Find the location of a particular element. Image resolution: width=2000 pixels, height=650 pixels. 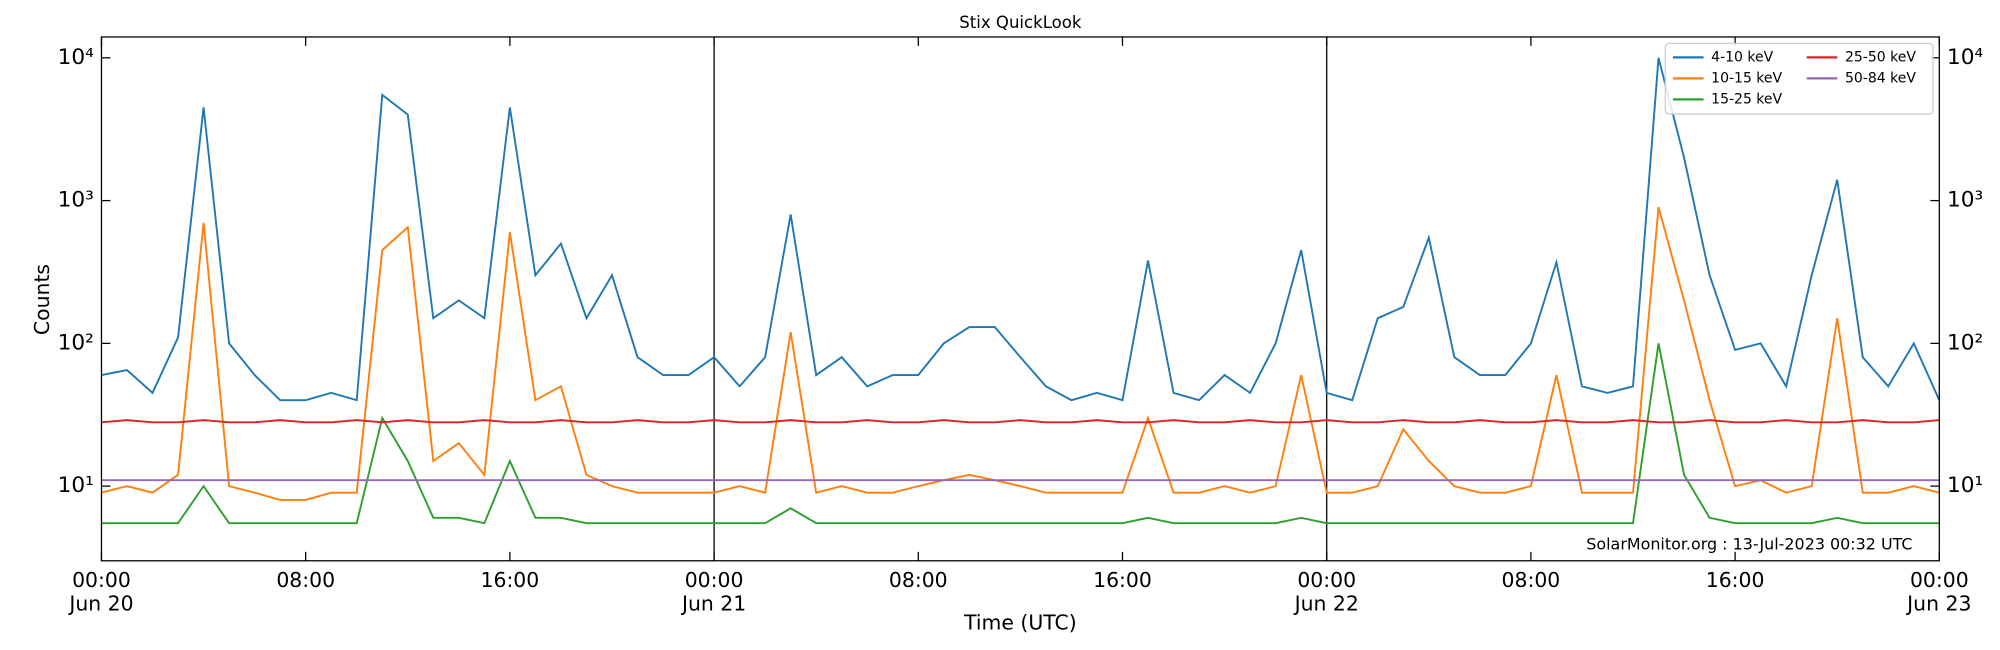

x-tick-label: 00:00 Jun 23 is located at coordinates (1938, 591).